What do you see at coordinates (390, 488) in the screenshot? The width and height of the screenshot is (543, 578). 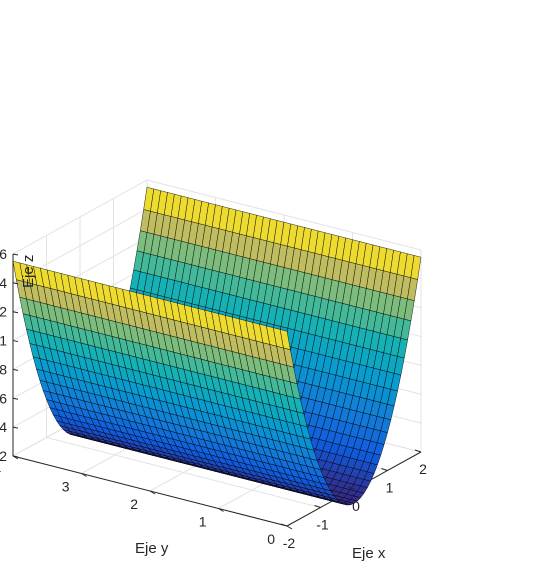 I see `x-tick-label: 1` at bounding box center [390, 488].